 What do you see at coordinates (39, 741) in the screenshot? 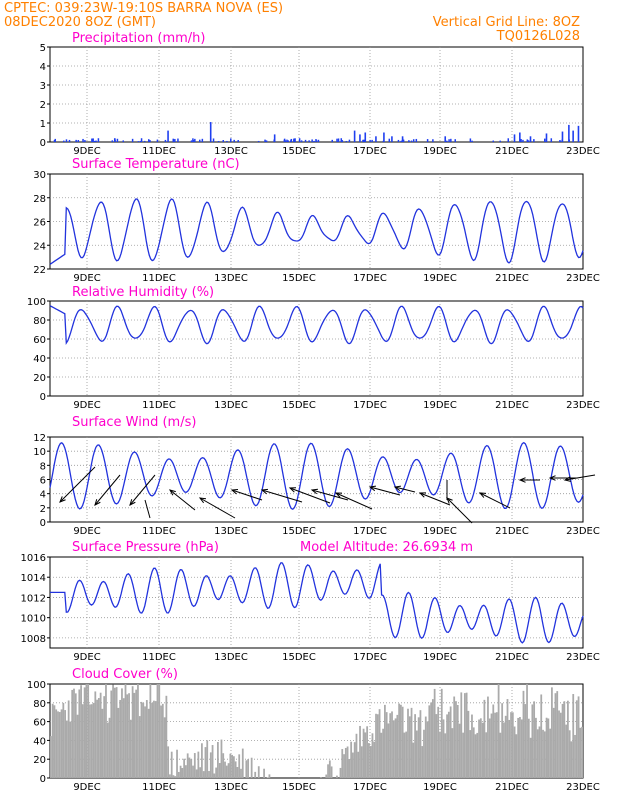
I see `y-tick-label: 40` at bounding box center [39, 741].